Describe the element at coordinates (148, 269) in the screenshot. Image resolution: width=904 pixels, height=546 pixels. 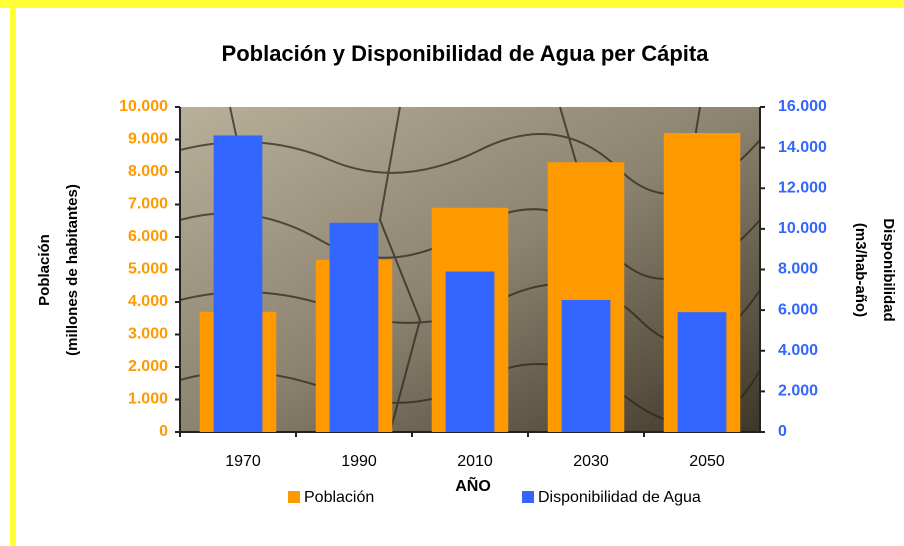
I see `y-tick-label: 5.000` at that location.